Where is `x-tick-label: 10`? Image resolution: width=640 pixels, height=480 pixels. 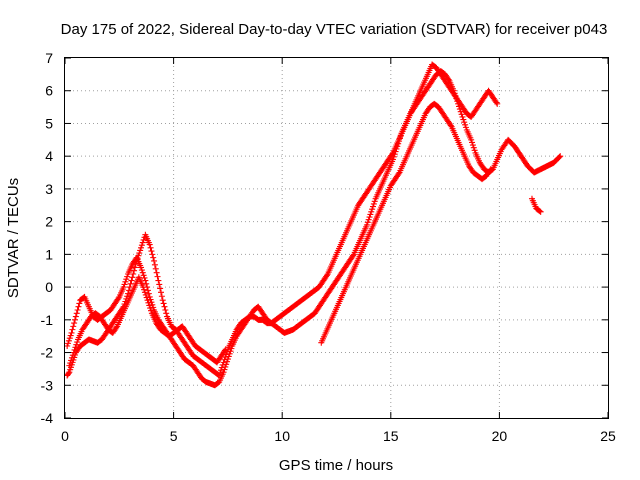
x-tick-label: 10 is located at coordinates (282, 436).